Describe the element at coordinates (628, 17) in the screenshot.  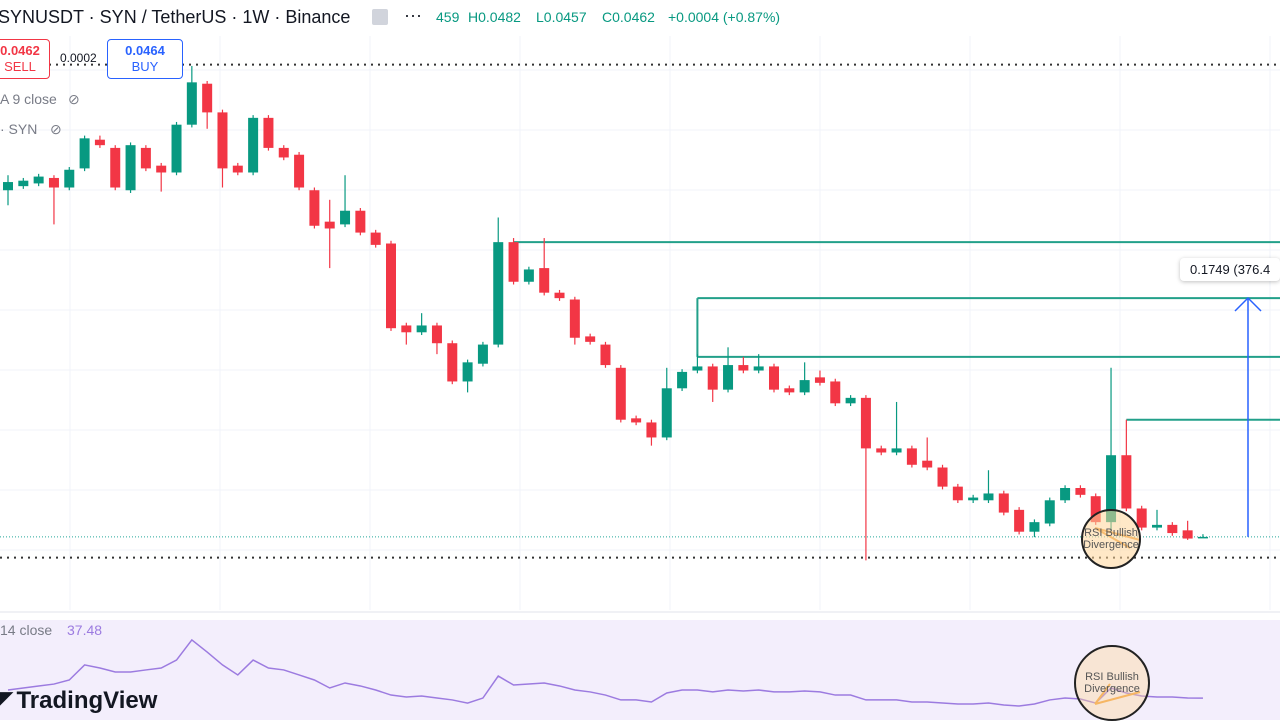
I see `close: C0.0462` at that location.